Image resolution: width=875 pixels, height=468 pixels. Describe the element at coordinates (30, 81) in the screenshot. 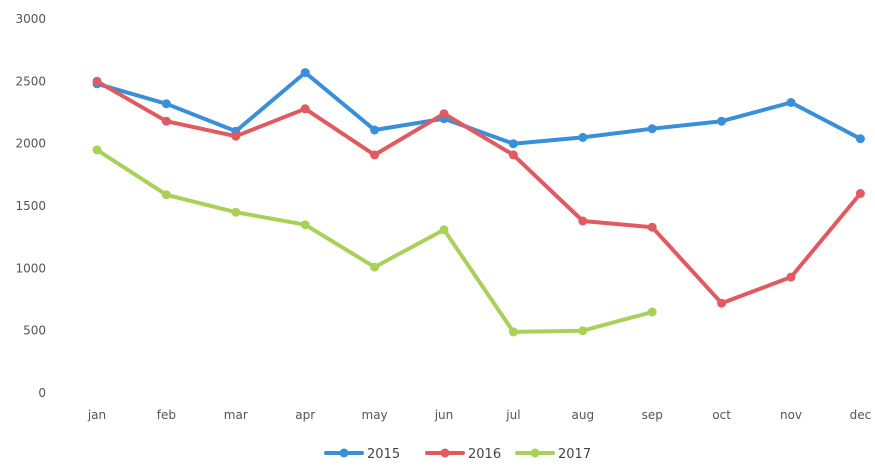

I see `y-tick-label: 2500` at that location.